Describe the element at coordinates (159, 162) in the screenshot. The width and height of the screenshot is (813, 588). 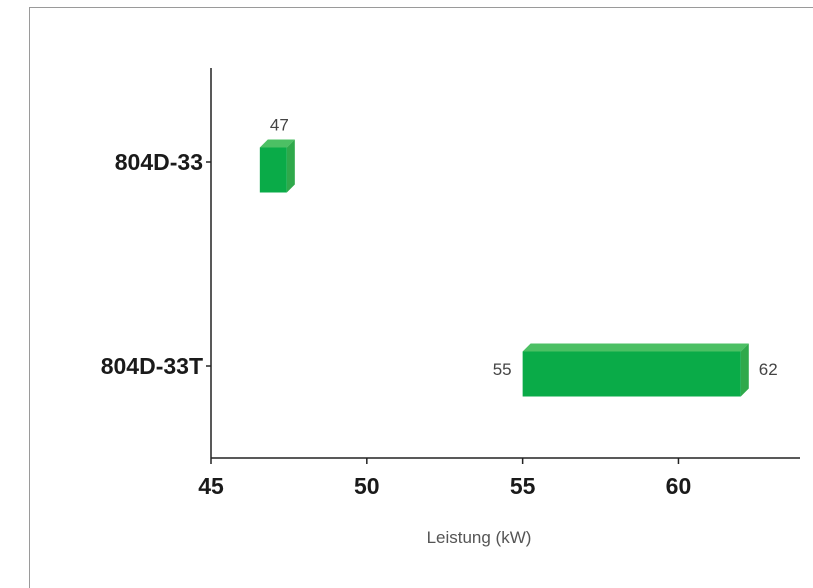
I see `category-label: 804D-33` at that location.